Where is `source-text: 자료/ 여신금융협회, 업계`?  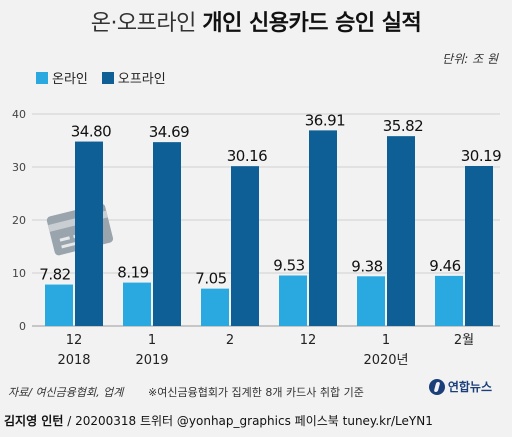
source-text: 자료/ 여신금융협회, 업계 is located at coordinates (66, 392).